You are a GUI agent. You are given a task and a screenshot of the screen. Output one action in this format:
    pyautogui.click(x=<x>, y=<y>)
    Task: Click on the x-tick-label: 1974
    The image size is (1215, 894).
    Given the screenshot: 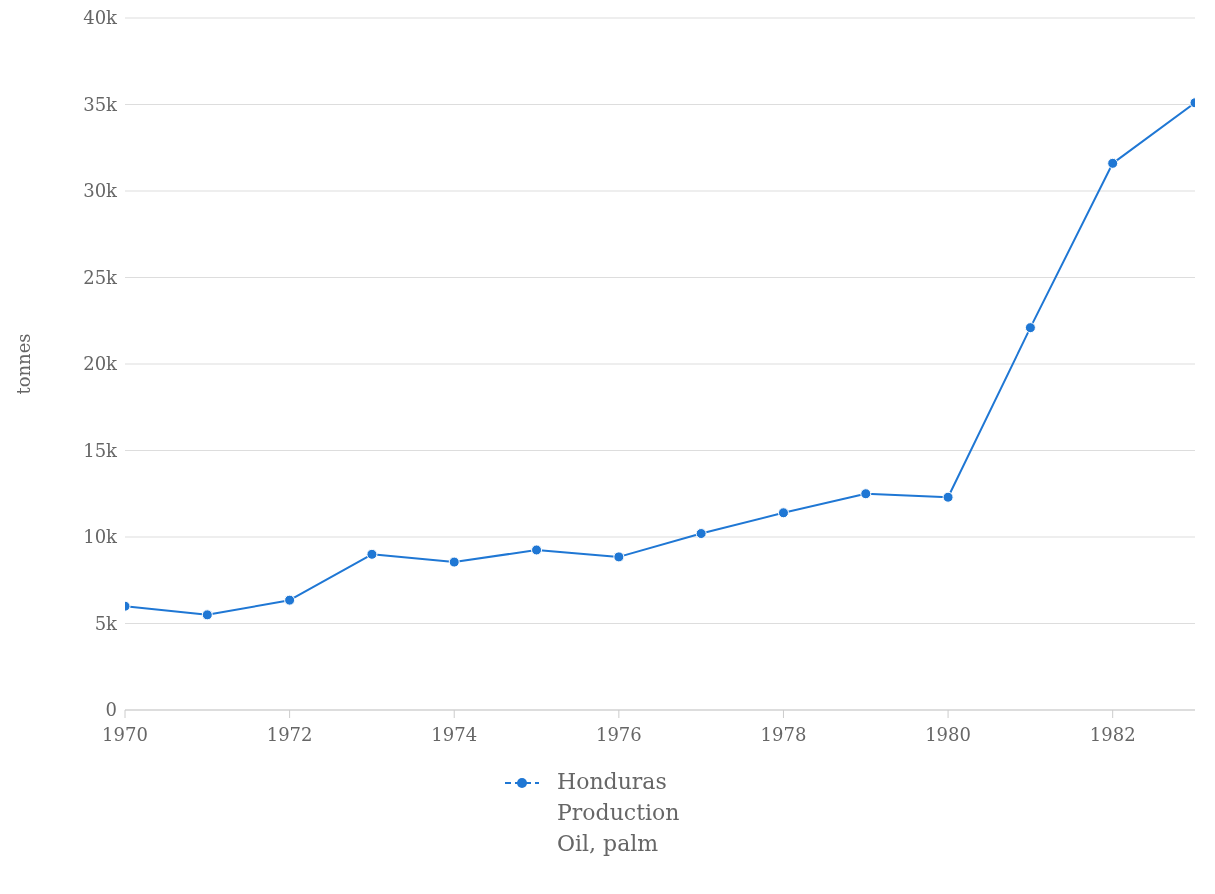 What is the action you would take?
    pyautogui.click(x=454, y=734)
    